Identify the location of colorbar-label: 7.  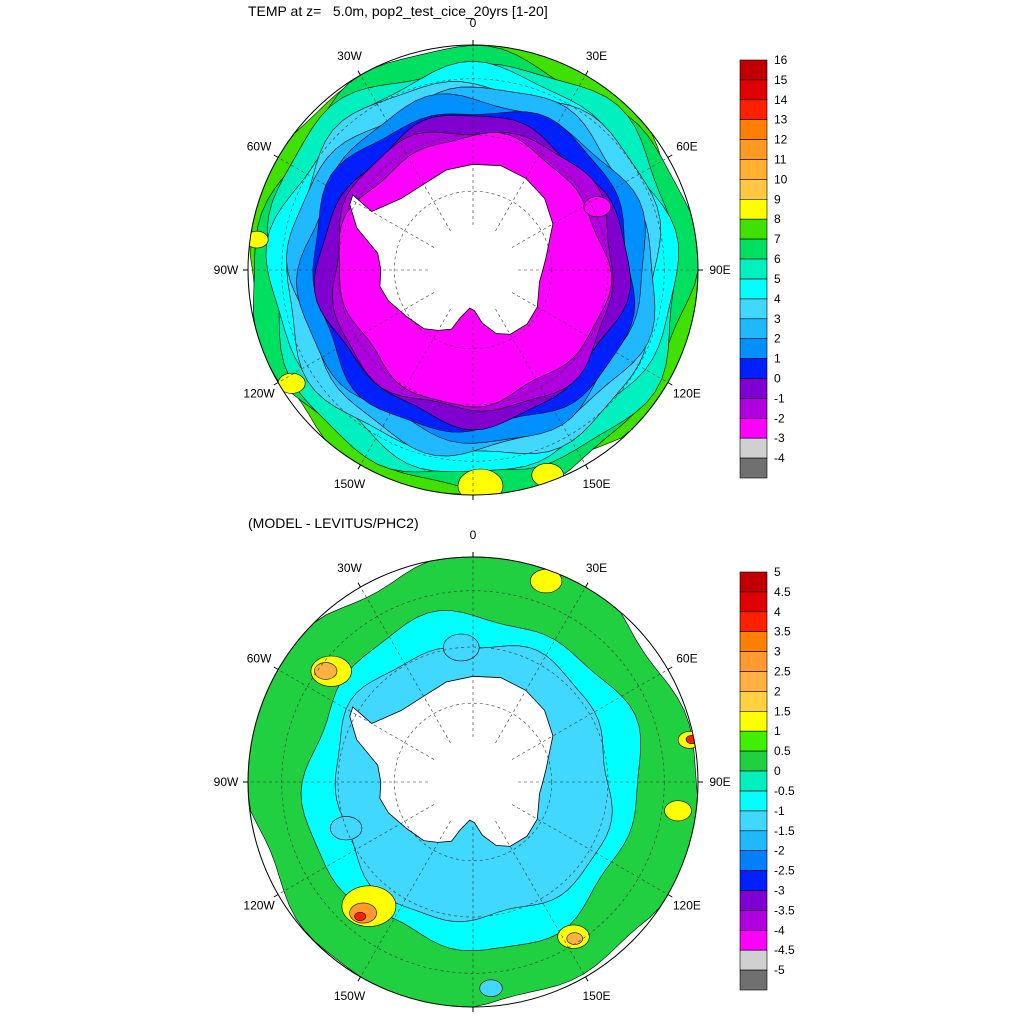
(777, 239).